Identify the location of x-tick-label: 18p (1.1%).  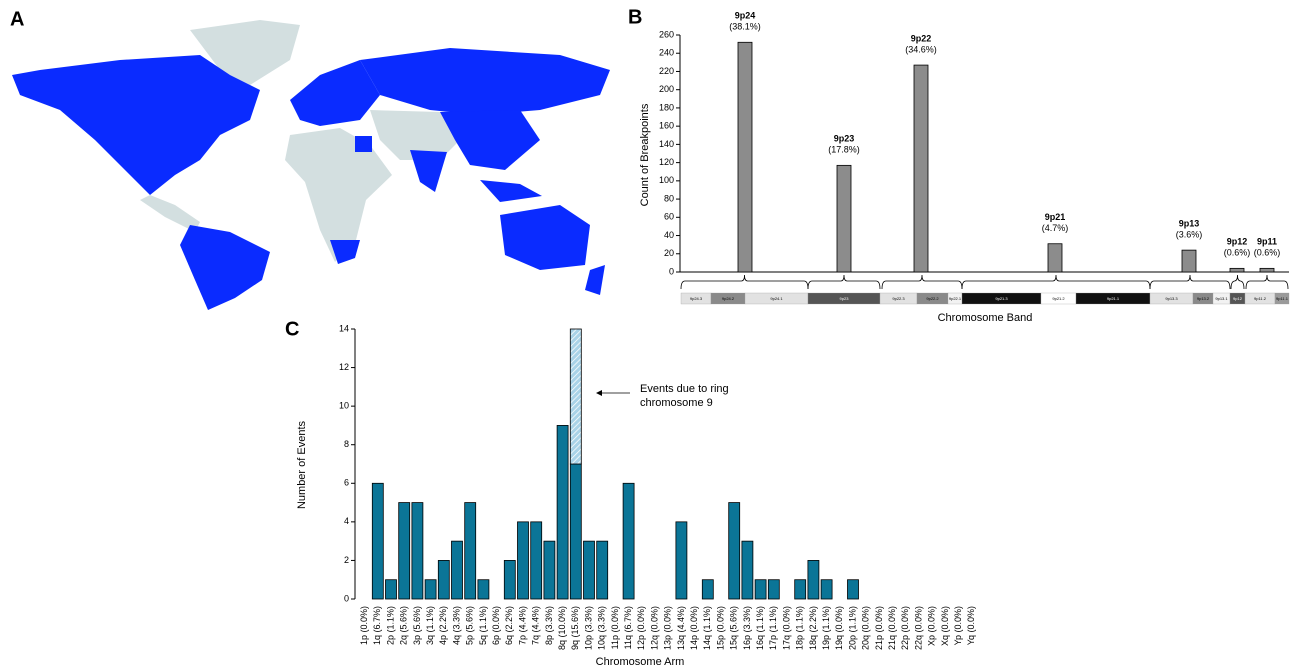
(800, 628).